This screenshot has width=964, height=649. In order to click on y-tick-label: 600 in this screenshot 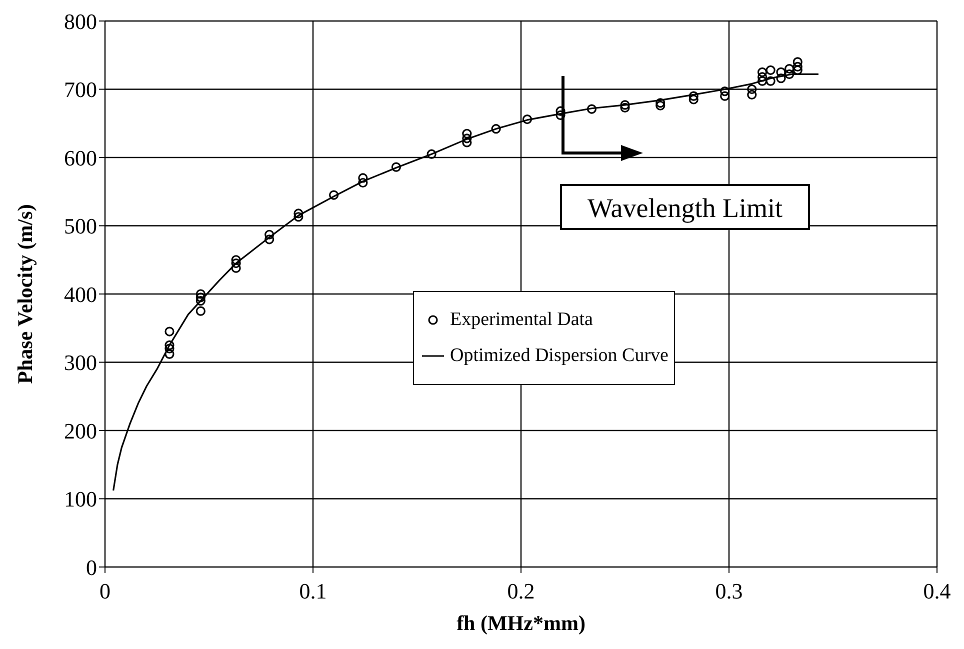, I will do `click(80, 157)`.